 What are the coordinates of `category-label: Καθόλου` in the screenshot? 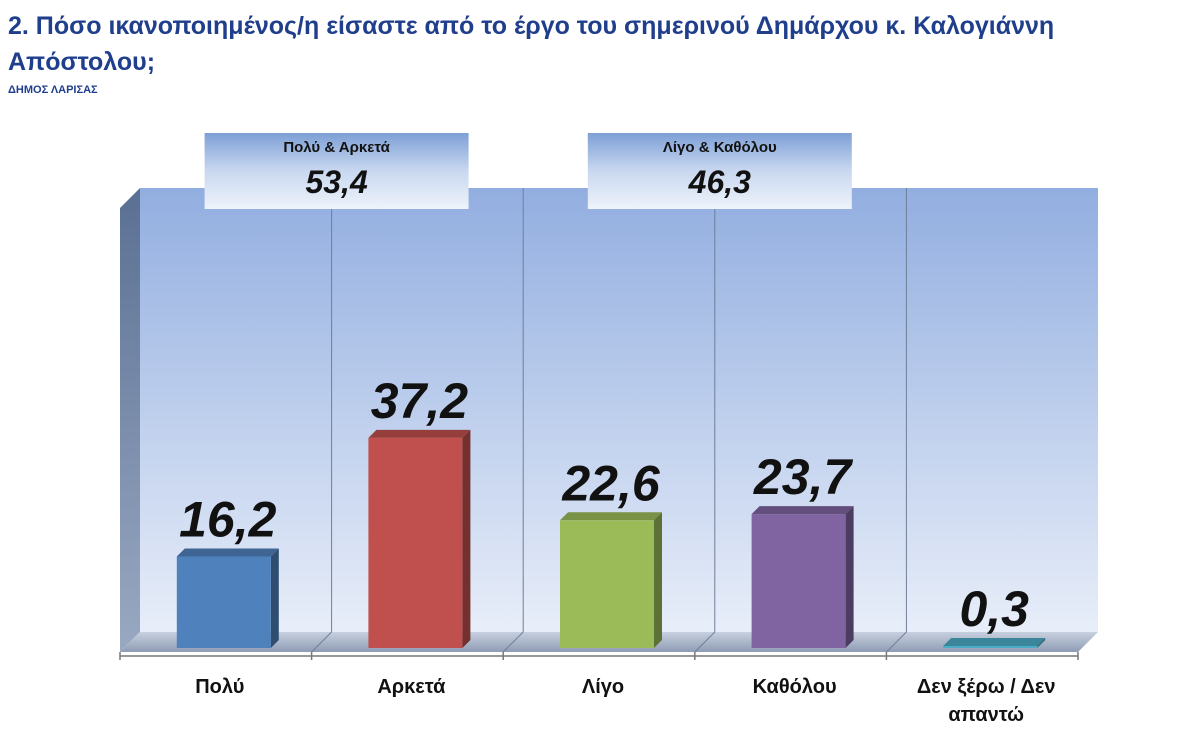 It's located at (794, 687).